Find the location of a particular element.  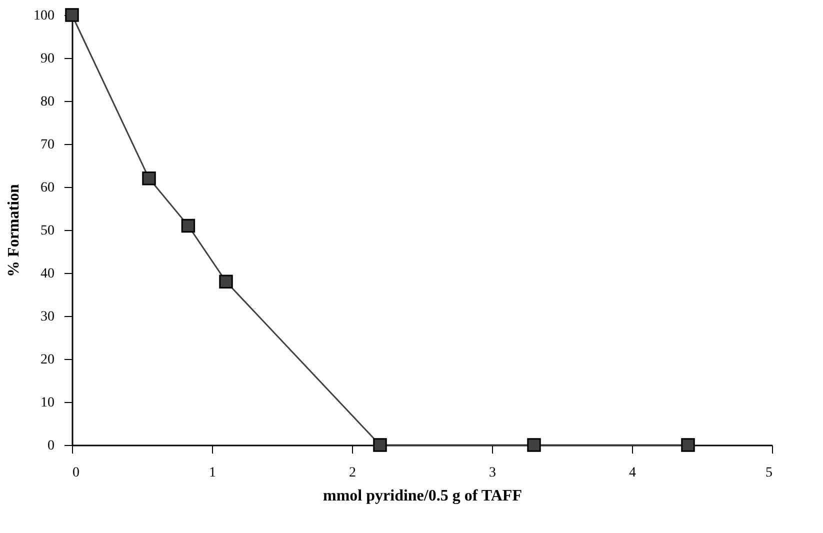

y-tick-label: 50 is located at coordinates (47, 231).